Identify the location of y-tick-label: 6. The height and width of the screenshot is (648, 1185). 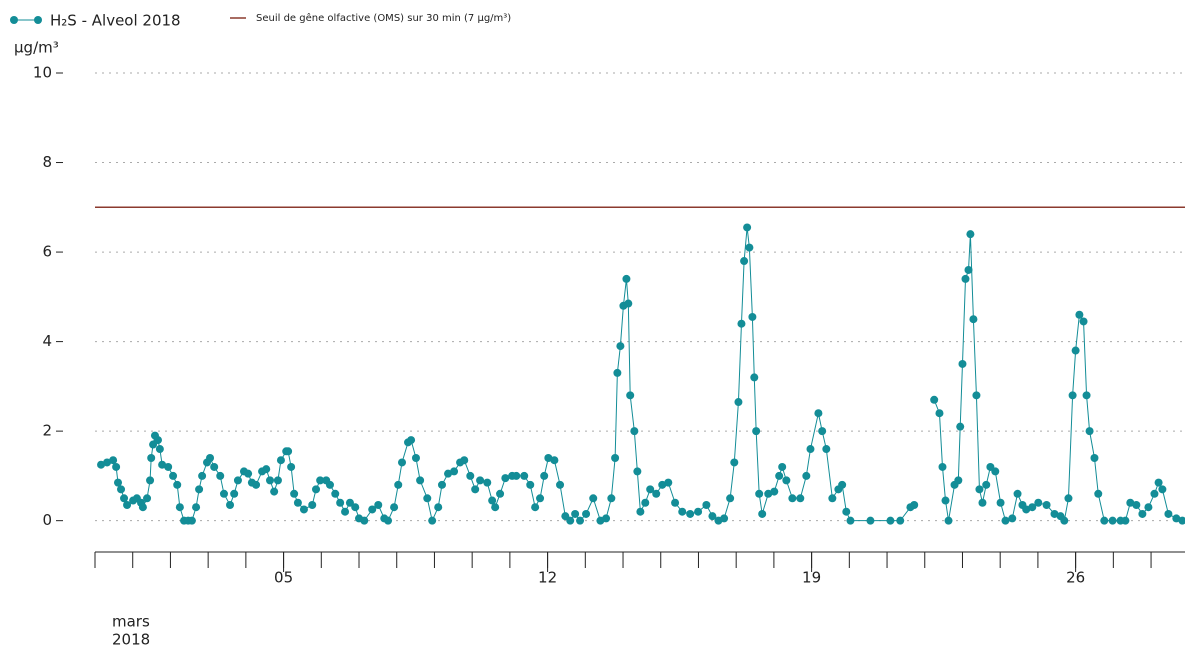
(47, 252).